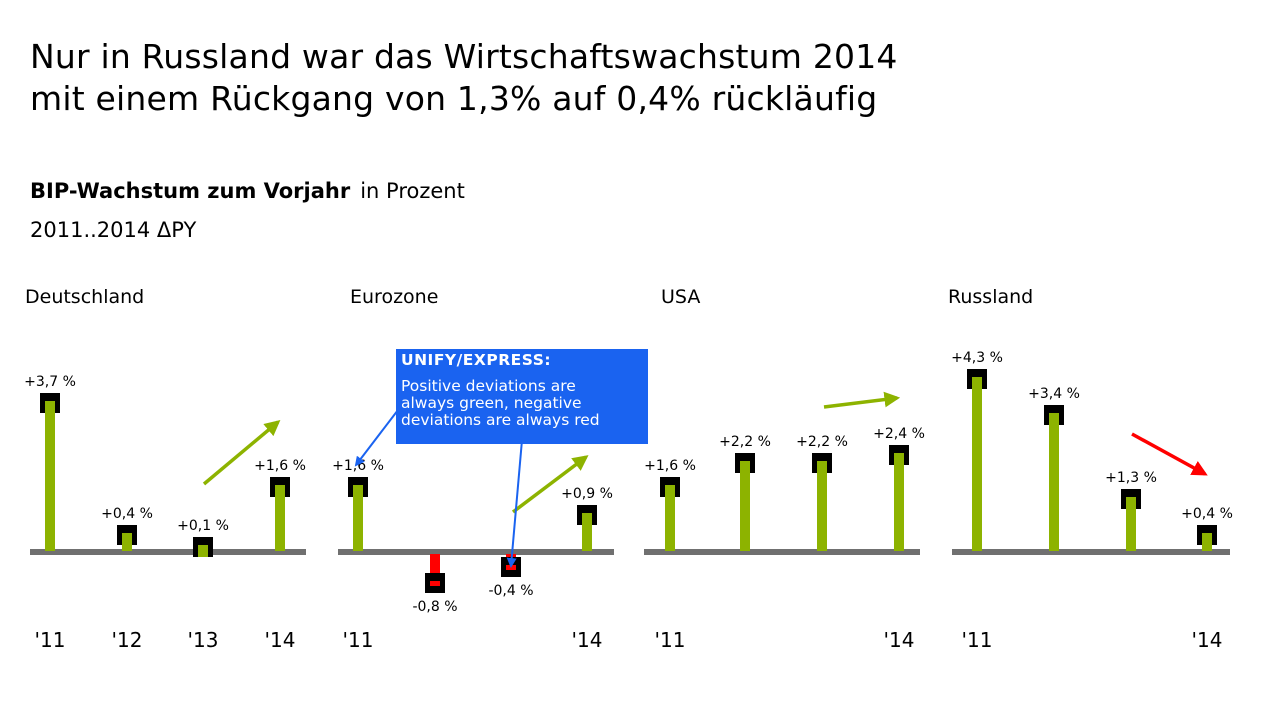 The width and height of the screenshot is (1280, 720). What do you see at coordinates (514, 503) in the screenshot?
I see `note-arrow-to-eurozone-2013` at bounding box center [514, 503].